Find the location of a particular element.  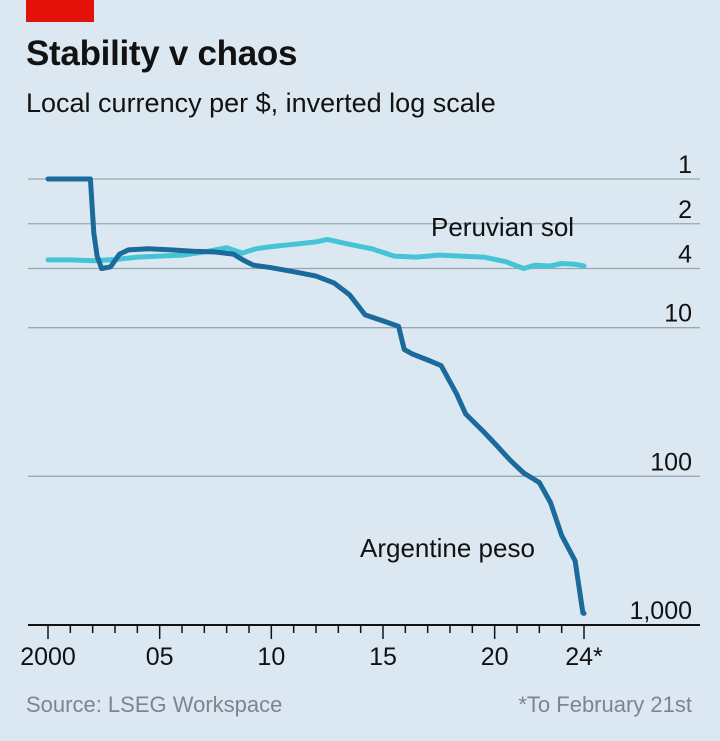

x-tick-label: 10 is located at coordinates (271, 657).